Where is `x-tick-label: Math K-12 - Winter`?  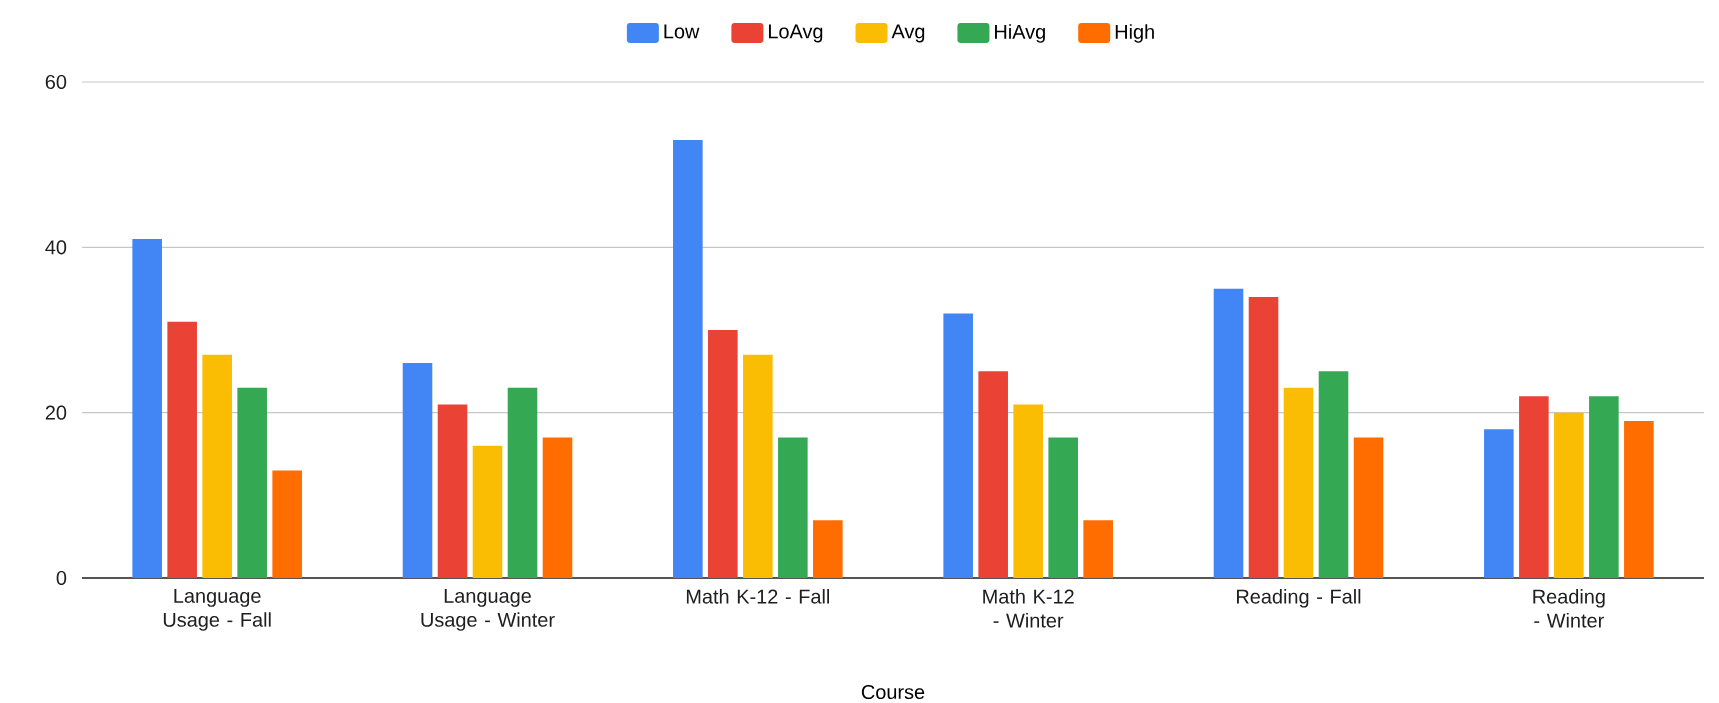 x-tick-label: Math K-12 - Winter is located at coordinates (1028, 608).